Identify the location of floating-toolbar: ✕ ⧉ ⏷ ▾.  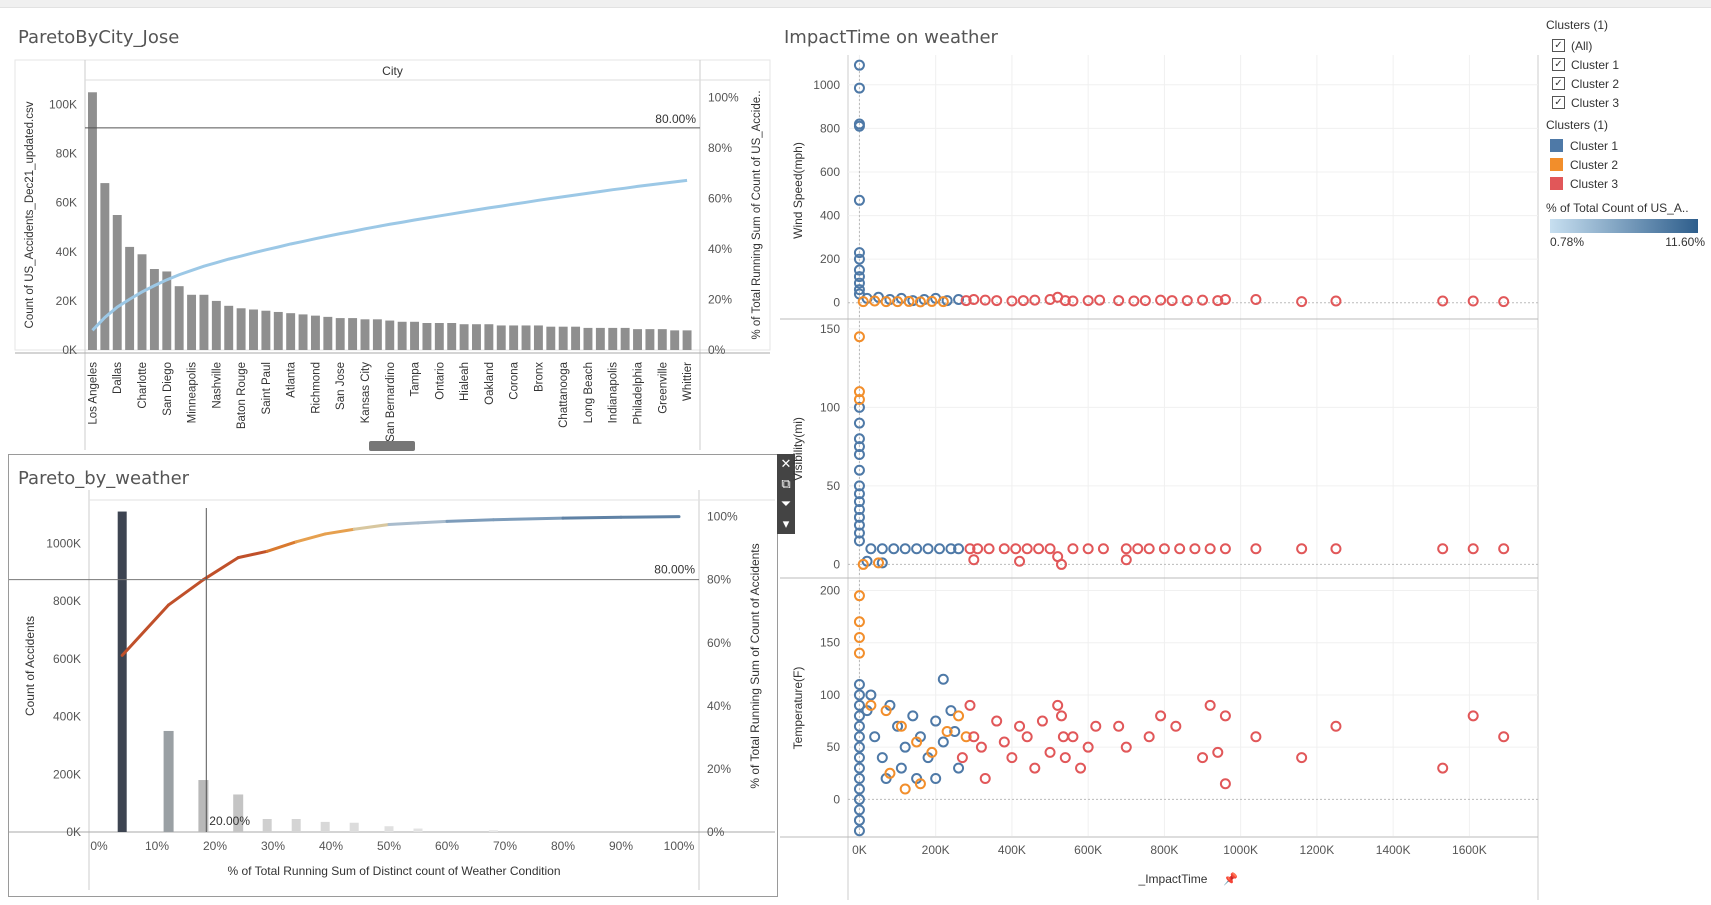
(786, 494).